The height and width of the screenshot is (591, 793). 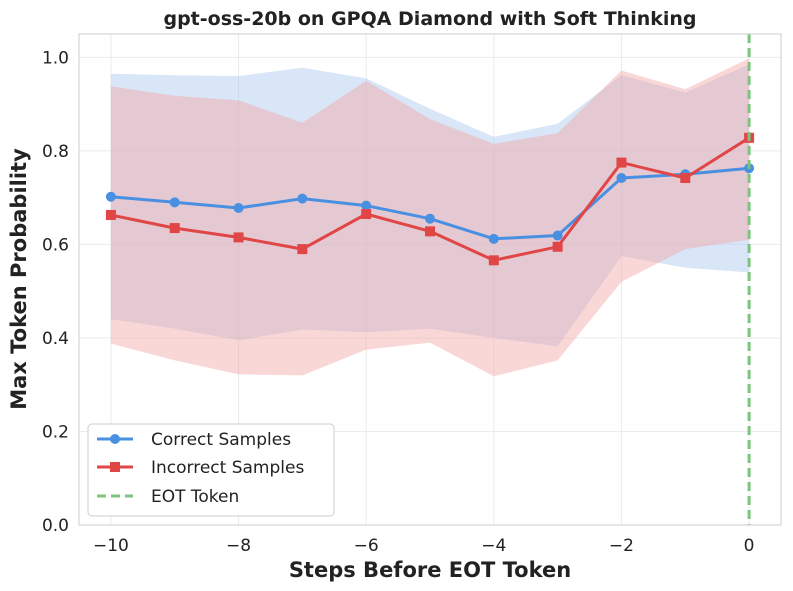 I want to click on y-axis-label: Max Token Probability, so click(x=19, y=279).